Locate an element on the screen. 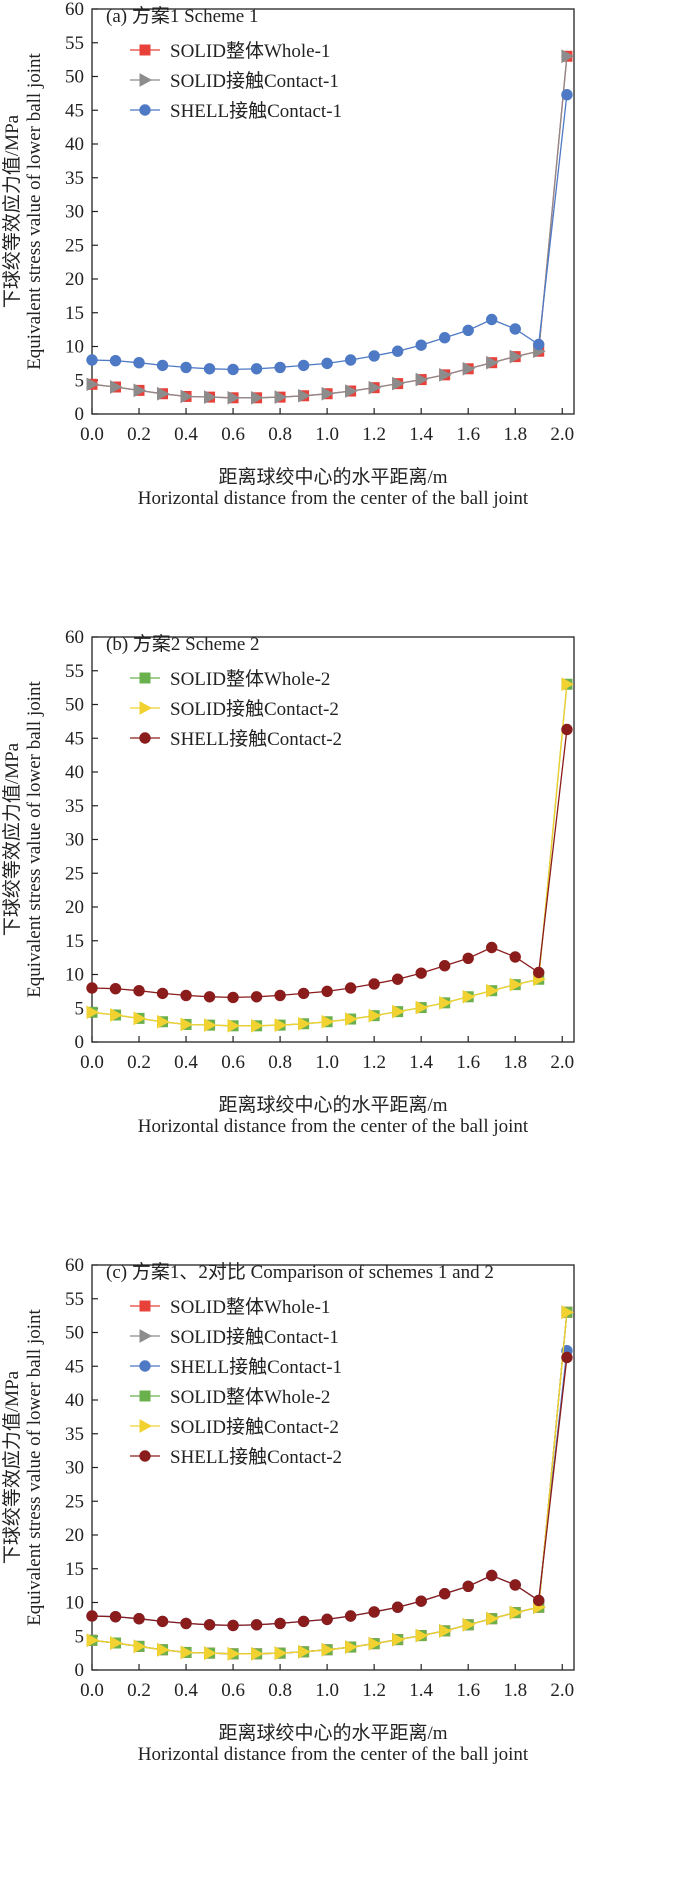  plot-frame is located at coordinates (333, 211).